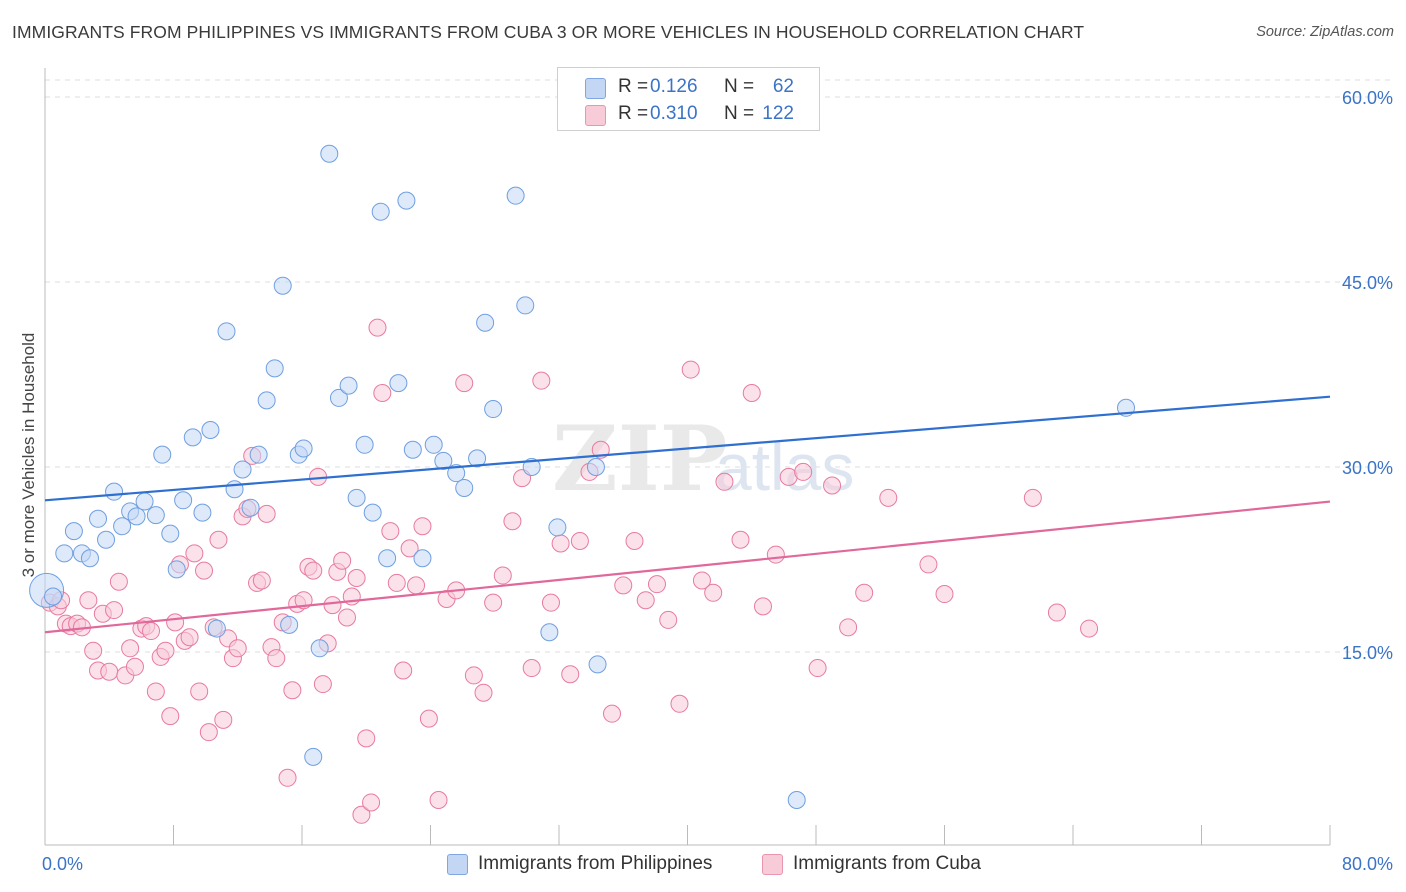  What do you see at coordinates (633, 113) in the screenshot?
I see `r-label: R =` at bounding box center [633, 113].